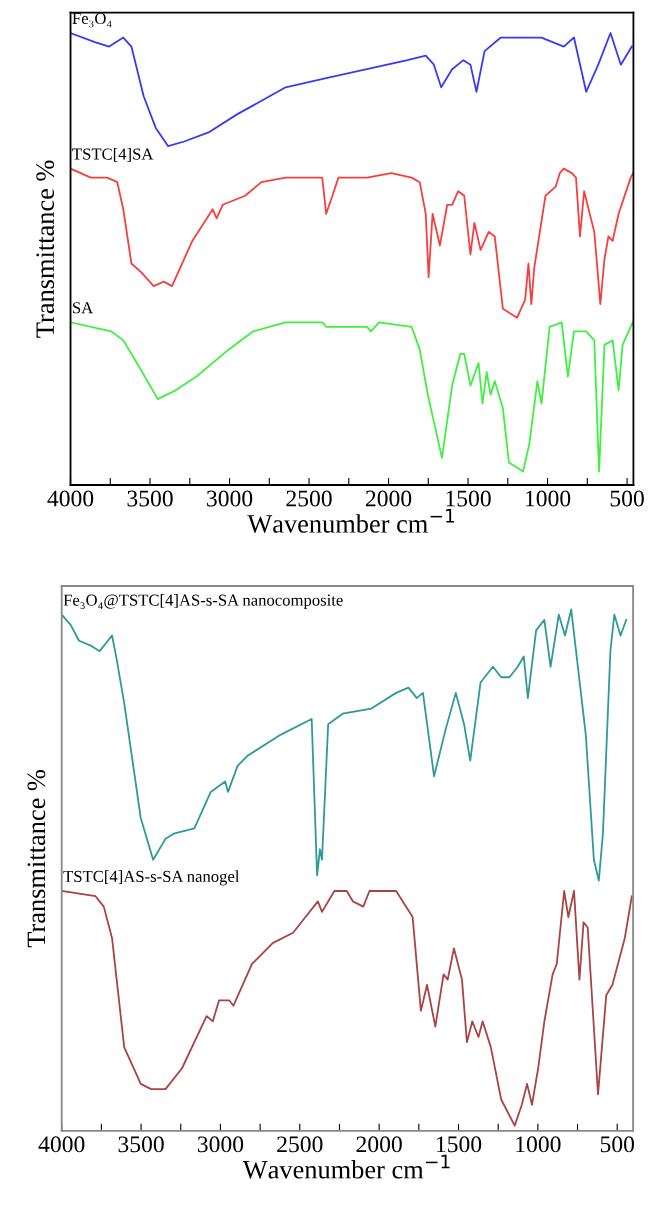  What do you see at coordinates (113, 154) in the screenshot?
I see `series-label: TSTC[4]SA` at bounding box center [113, 154].